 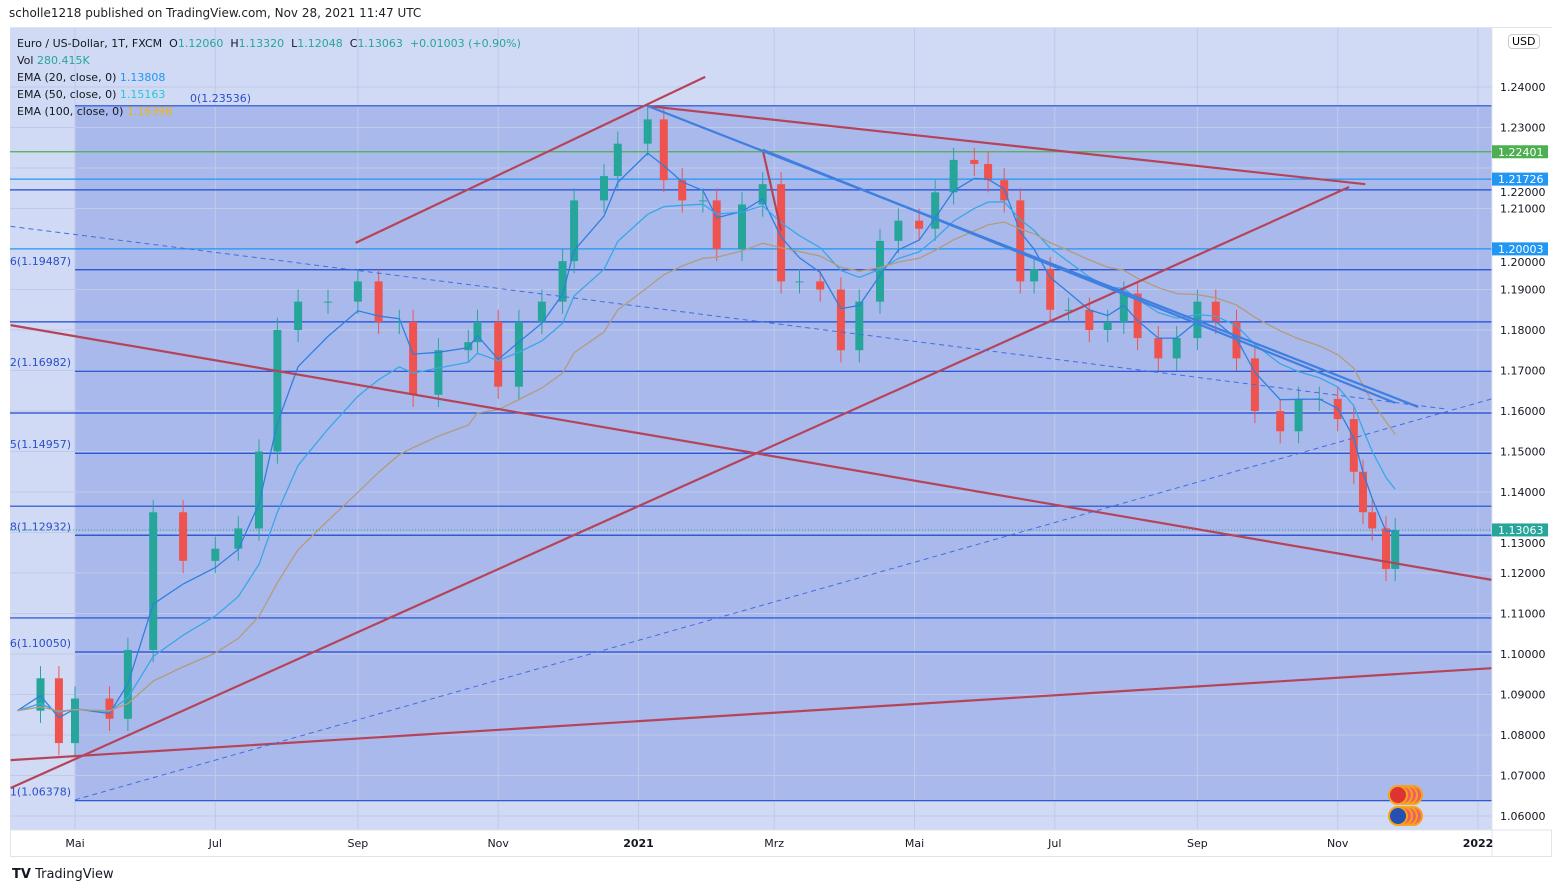 I want to click on price-tick-label: 1.14000, so click(x=1523, y=492).